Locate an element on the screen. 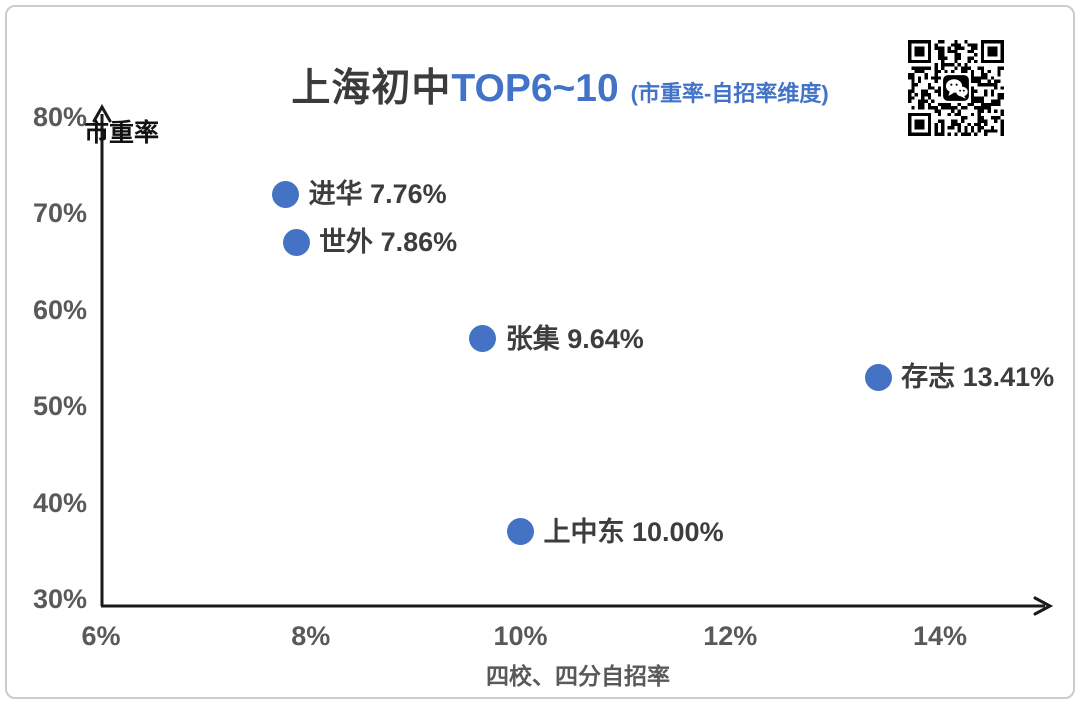 The width and height of the screenshot is (1080, 711). x-axis-arrow is located at coordinates (1042, 606).